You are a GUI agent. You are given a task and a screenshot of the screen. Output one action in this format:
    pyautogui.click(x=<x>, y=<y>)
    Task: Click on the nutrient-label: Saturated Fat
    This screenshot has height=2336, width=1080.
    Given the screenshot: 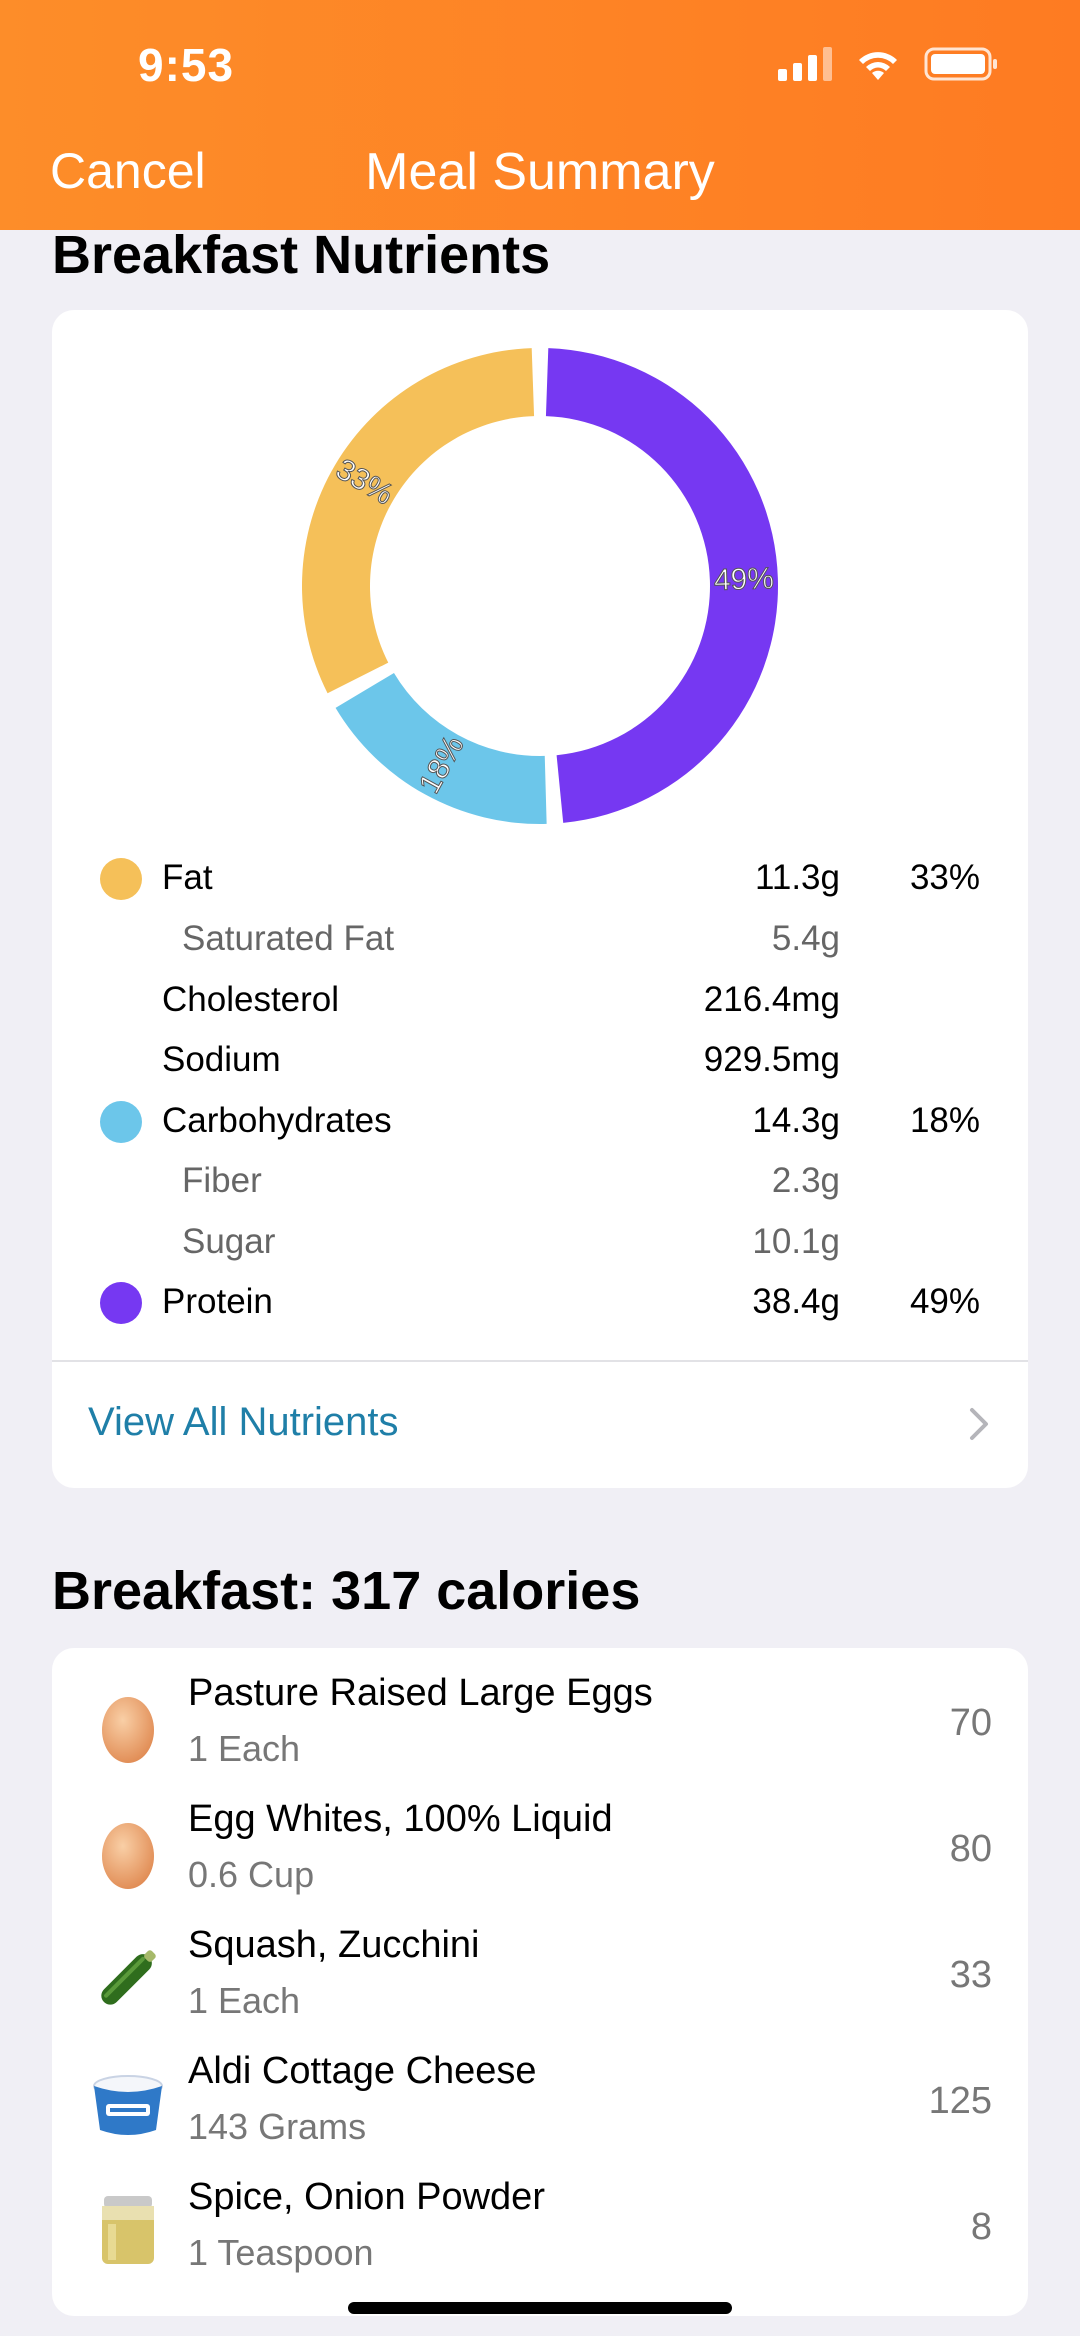 What is the action you would take?
    pyautogui.click(x=288, y=938)
    